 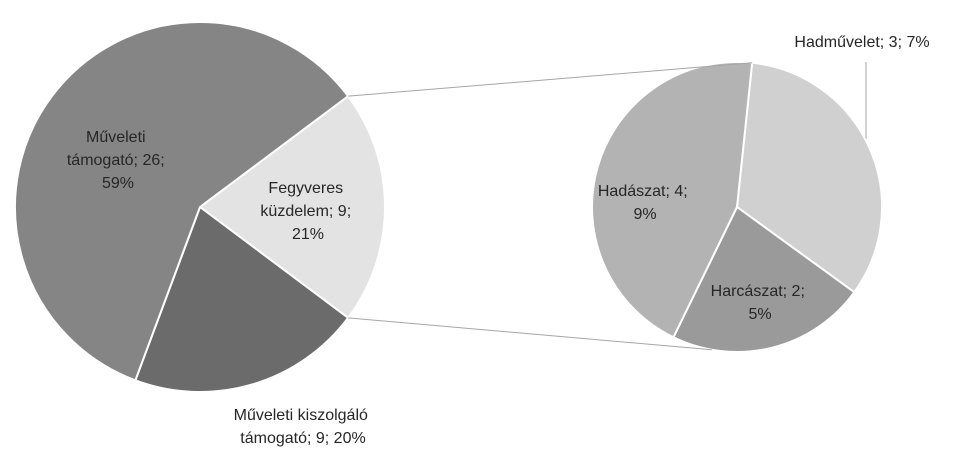 What do you see at coordinates (645, 203) in the screenshot?
I see `data-label: Hadászat; 4; 9%` at bounding box center [645, 203].